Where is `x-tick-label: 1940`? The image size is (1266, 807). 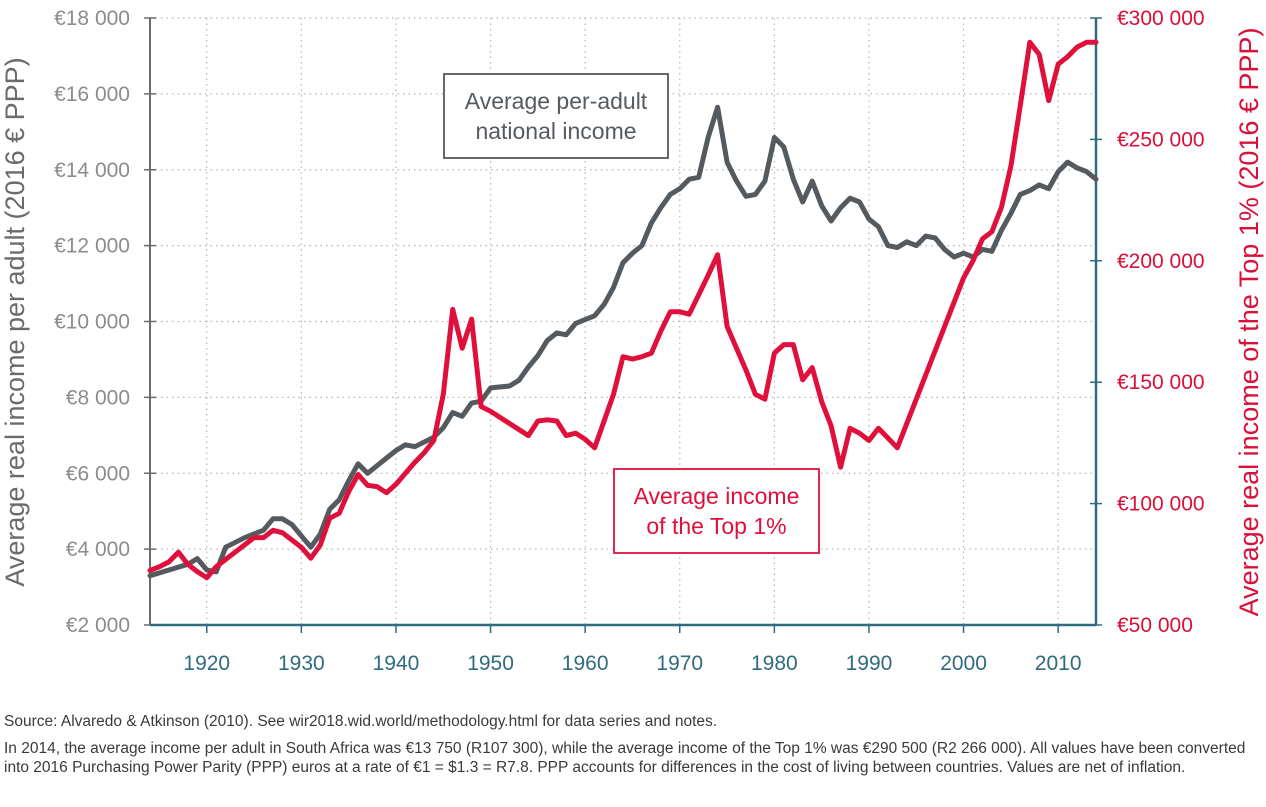 x-tick-label: 1940 is located at coordinates (396, 663).